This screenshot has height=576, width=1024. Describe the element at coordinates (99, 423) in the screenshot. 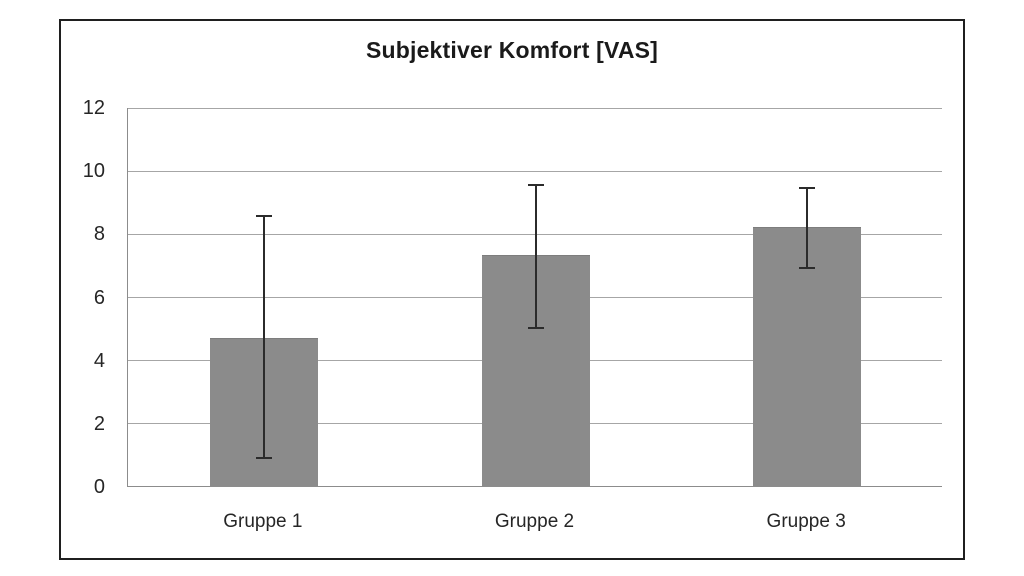

I see `y-tick-label-2: 2` at that location.